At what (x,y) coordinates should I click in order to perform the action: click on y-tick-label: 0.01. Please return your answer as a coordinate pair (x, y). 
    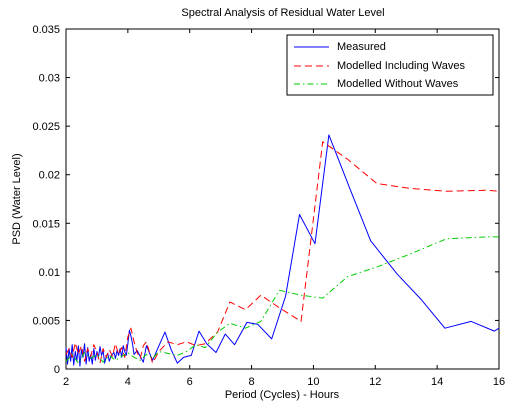
    Looking at the image, I should click on (49, 273).